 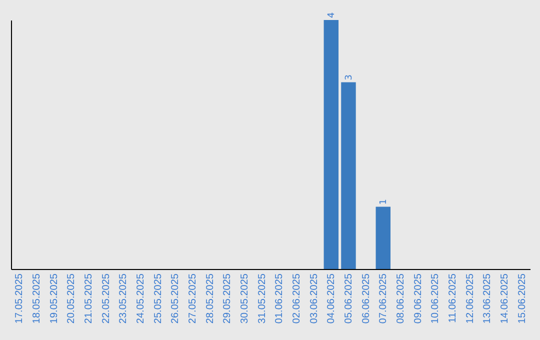 What do you see at coordinates (296, 298) in the screenshot?
I see `x-tick-label: 02.06.2025` at bounding box center [296, 298].